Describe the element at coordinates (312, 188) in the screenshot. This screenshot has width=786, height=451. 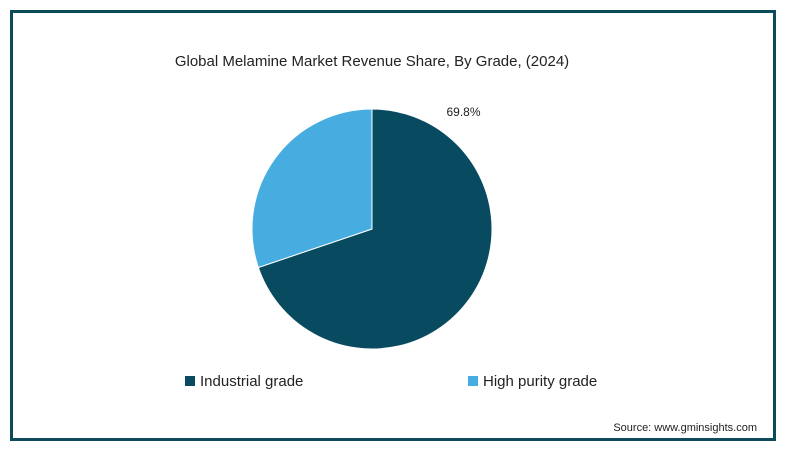
I see `pie-slice` at that location.